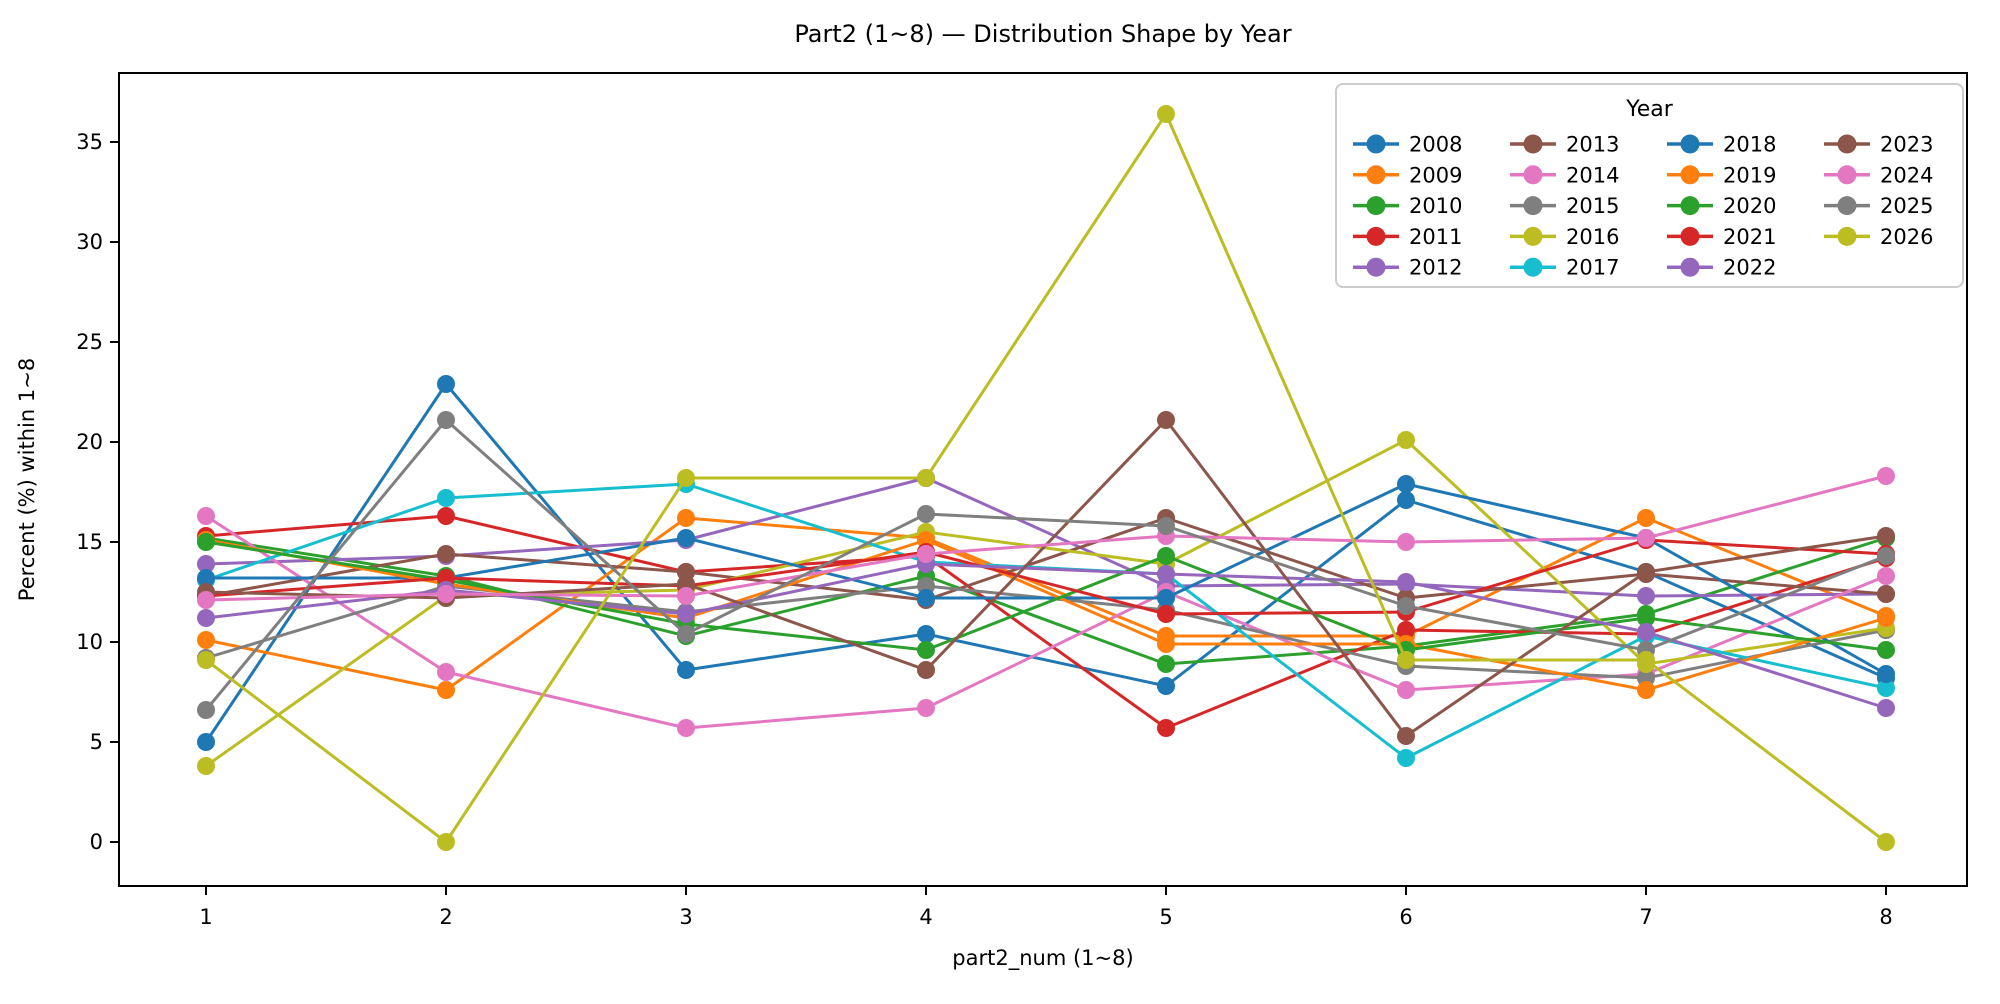 The height and width of the screenshot is (1004, 2000). Describe the element at coordinates (1166, 598) in the screenshot. I see `series-marker-2018-x5` at that location.